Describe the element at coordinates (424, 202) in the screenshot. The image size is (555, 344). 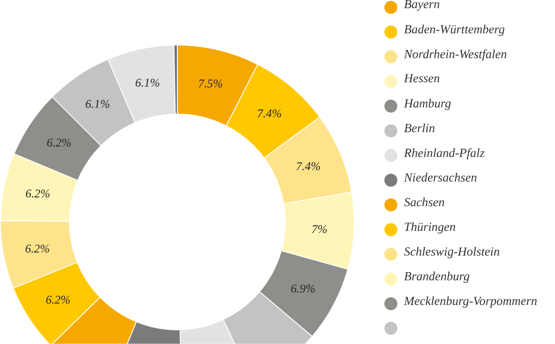
I see `legend-label: Sachsen` at that location.